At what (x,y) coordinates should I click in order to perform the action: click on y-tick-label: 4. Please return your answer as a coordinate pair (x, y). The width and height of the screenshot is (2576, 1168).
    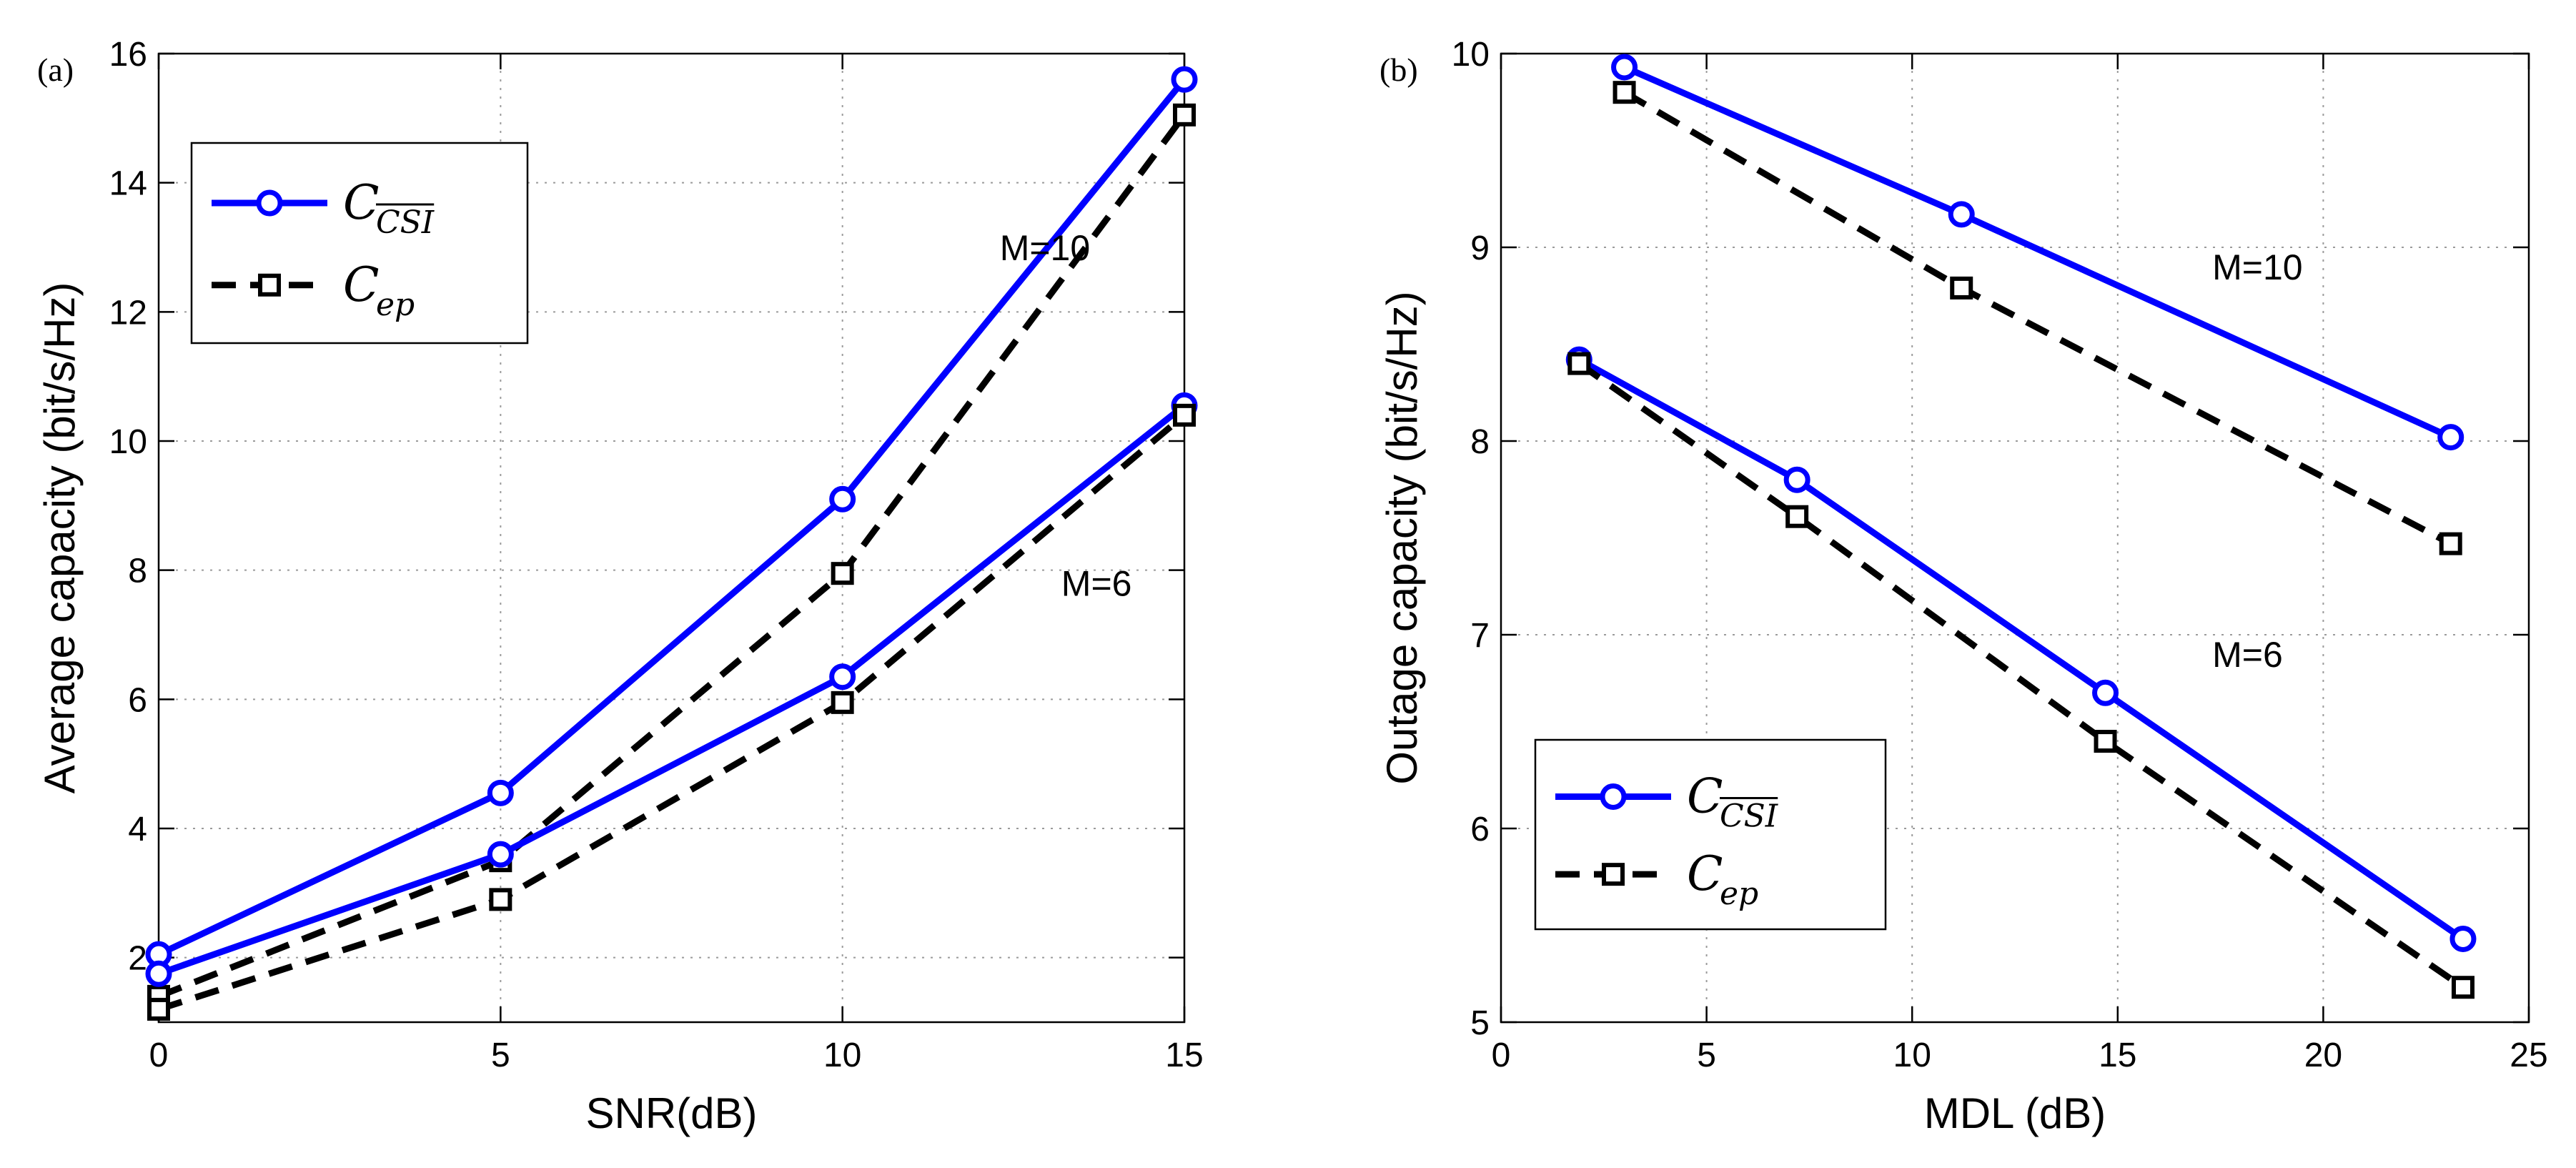
    Looking at the image, I should click on (138, 829).